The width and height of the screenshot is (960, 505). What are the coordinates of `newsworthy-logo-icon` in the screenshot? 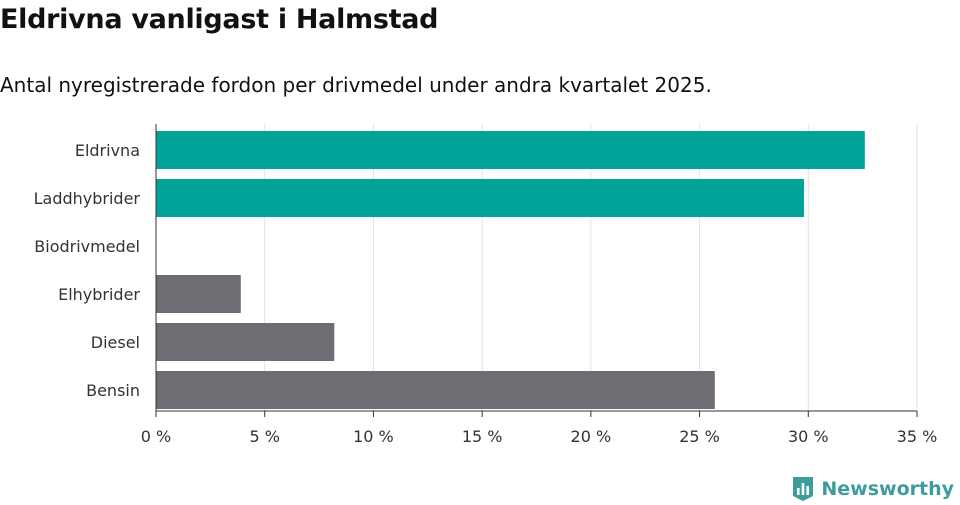 It's located at (803, 489).